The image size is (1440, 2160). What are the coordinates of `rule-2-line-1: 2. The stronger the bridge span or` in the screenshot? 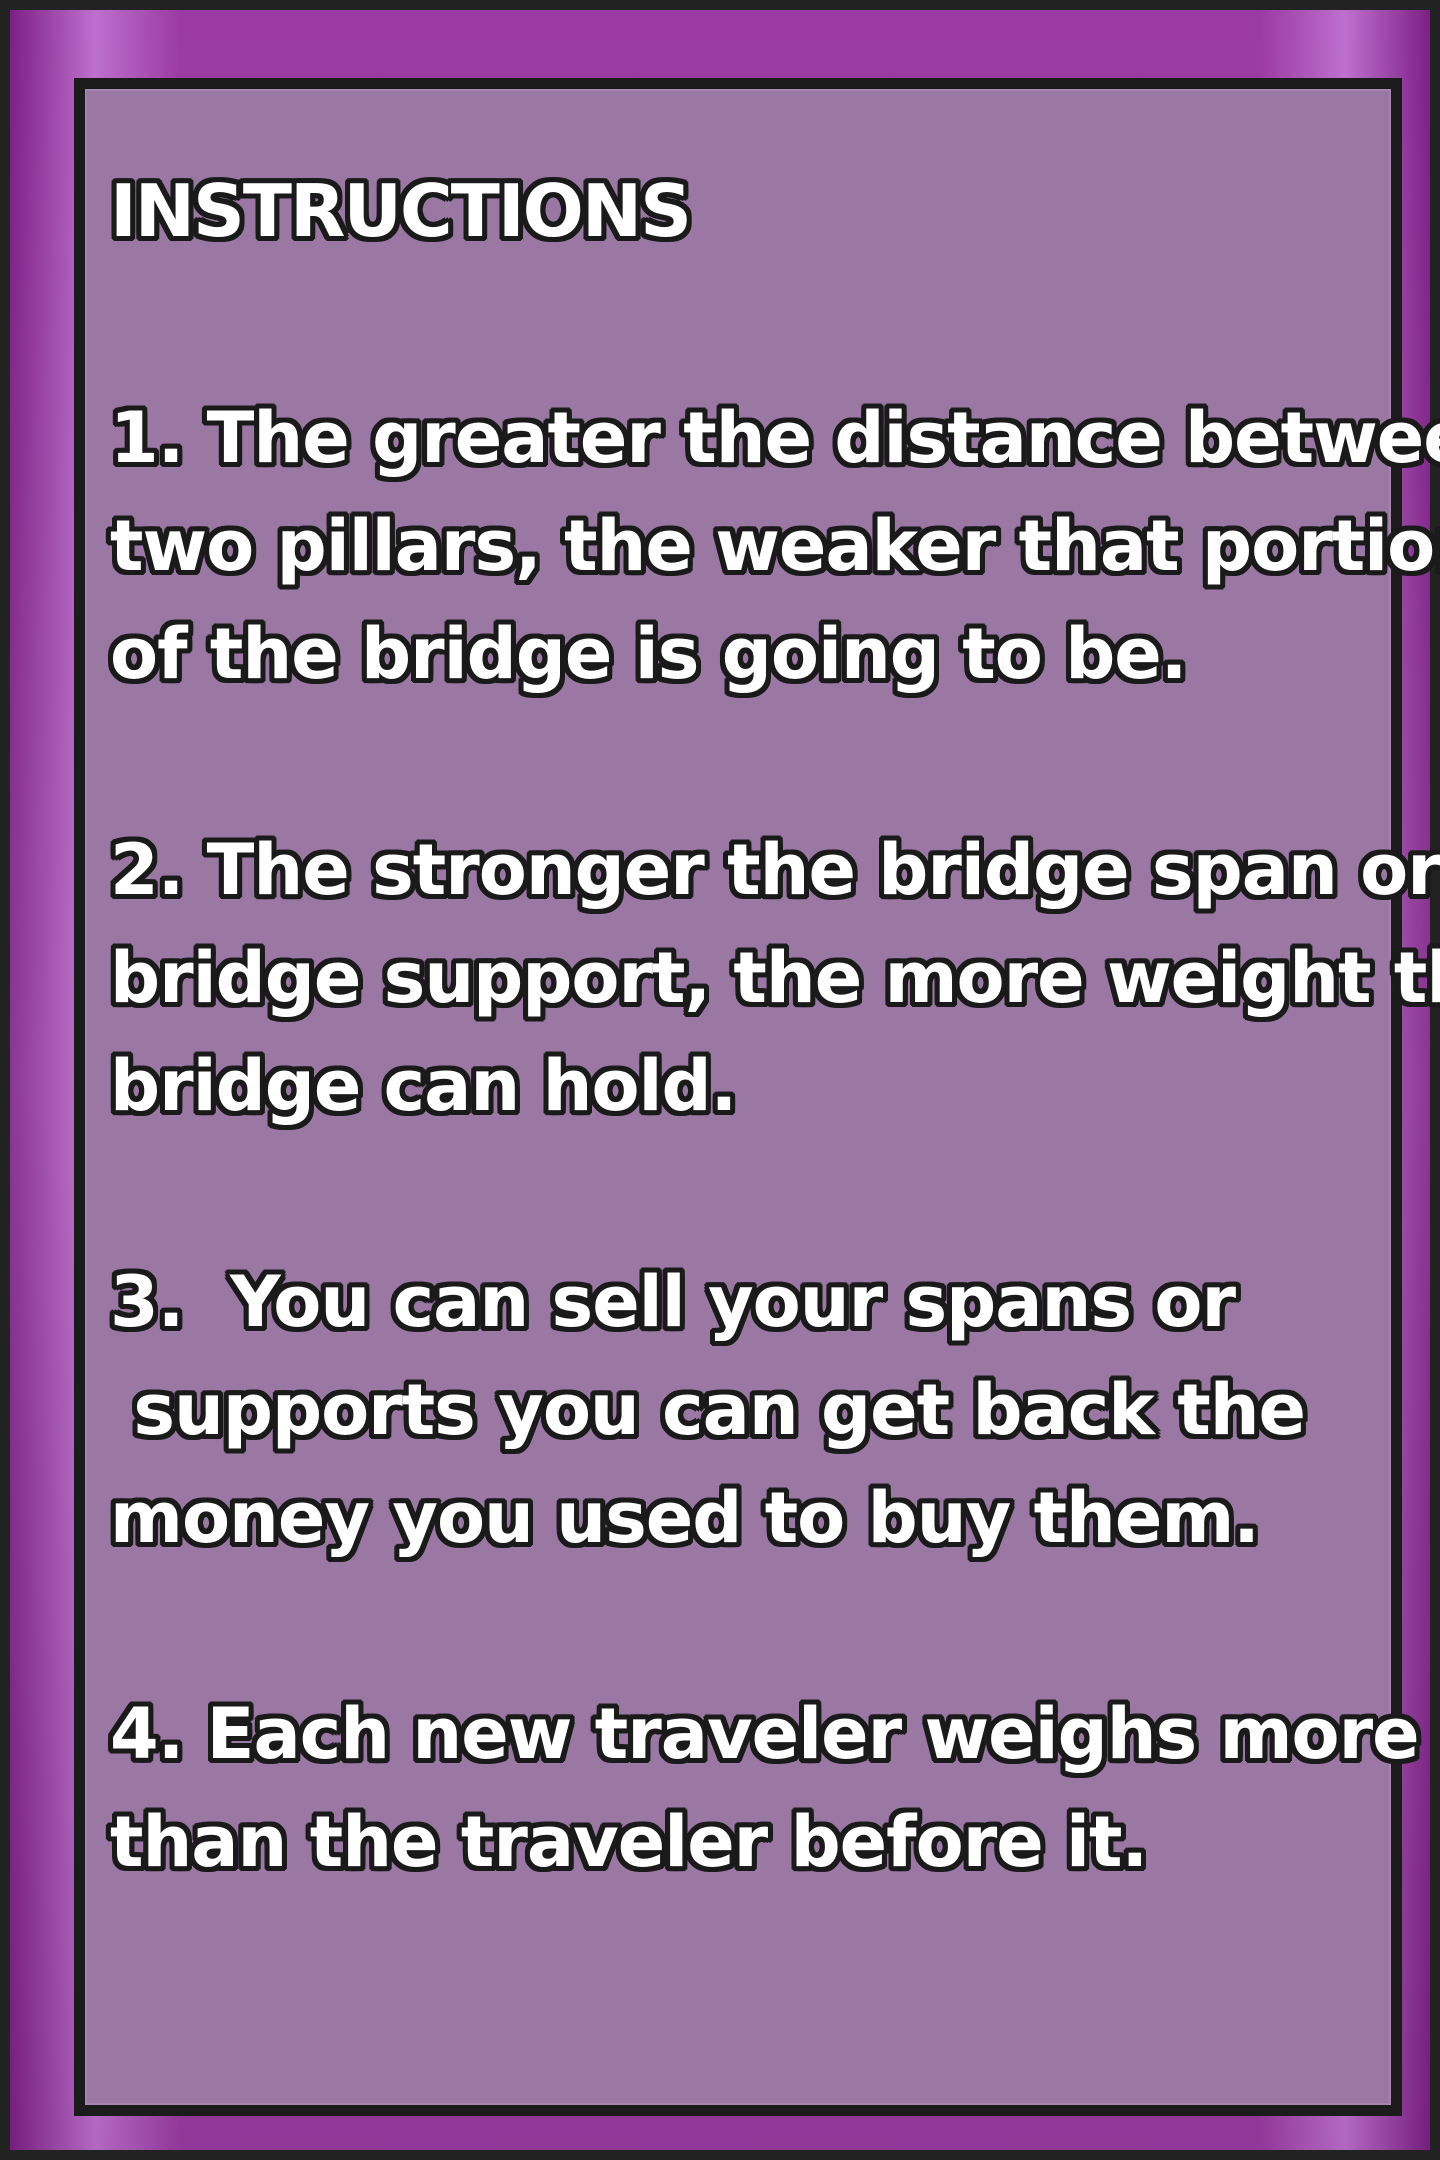 It's located at (775, 870).